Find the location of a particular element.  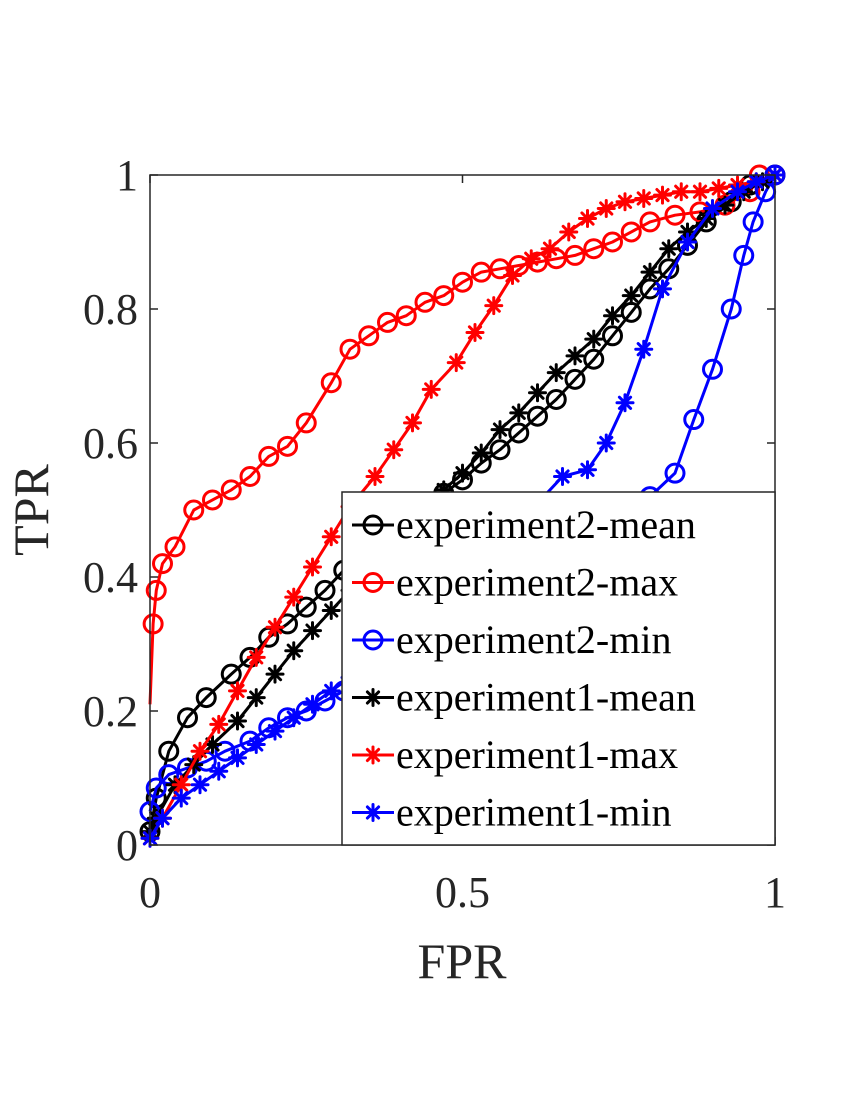

x-tick-label: 0 is located at coordinates (150, 892).